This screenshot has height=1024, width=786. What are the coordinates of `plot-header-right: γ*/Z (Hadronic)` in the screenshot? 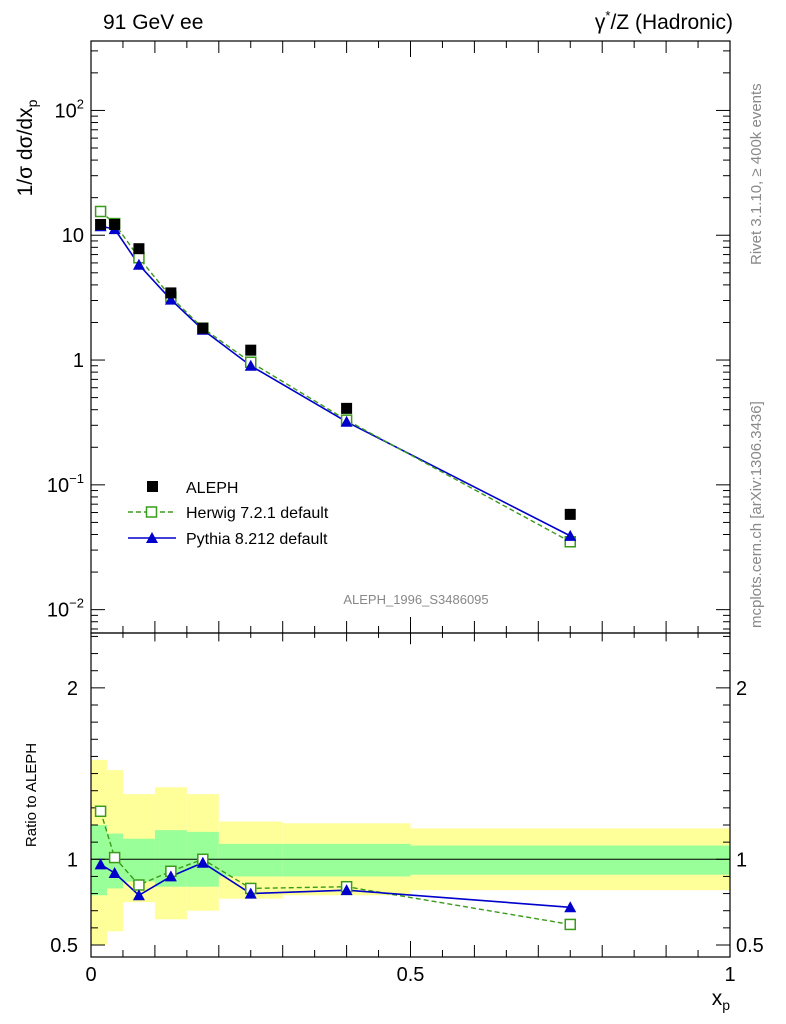 It's located at (664, 21).